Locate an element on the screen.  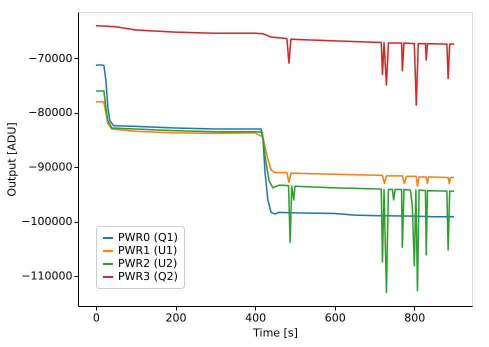
x-tick-label: 200 is located at coordinates (176, 318).